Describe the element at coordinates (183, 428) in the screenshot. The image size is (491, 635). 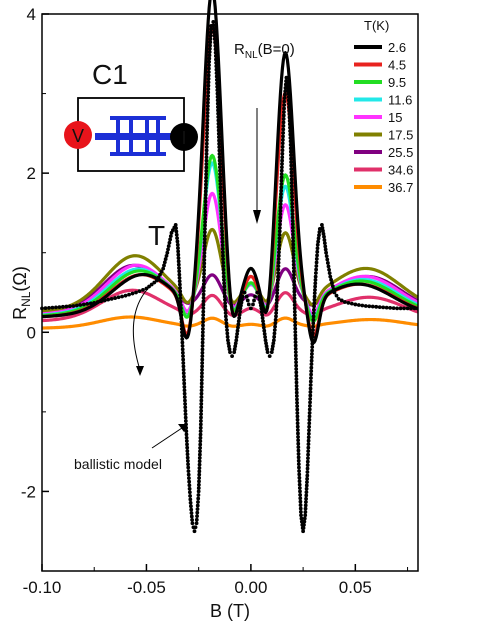
I see `ballistic-arrow-head` at that location.